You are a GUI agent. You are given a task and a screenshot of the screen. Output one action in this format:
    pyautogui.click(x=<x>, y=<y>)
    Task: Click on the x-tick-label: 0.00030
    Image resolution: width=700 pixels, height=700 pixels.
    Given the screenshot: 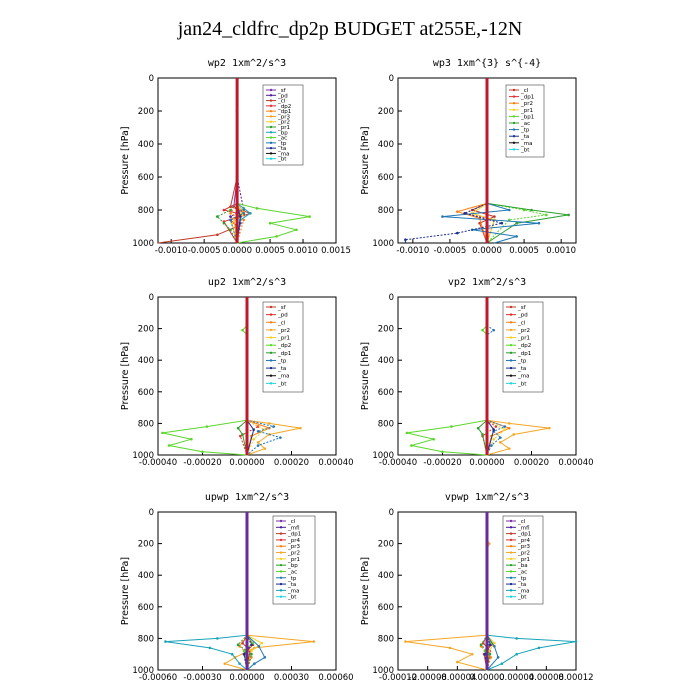 What is the action you would take?
    pyautogui.click(x=291, y=678)
    